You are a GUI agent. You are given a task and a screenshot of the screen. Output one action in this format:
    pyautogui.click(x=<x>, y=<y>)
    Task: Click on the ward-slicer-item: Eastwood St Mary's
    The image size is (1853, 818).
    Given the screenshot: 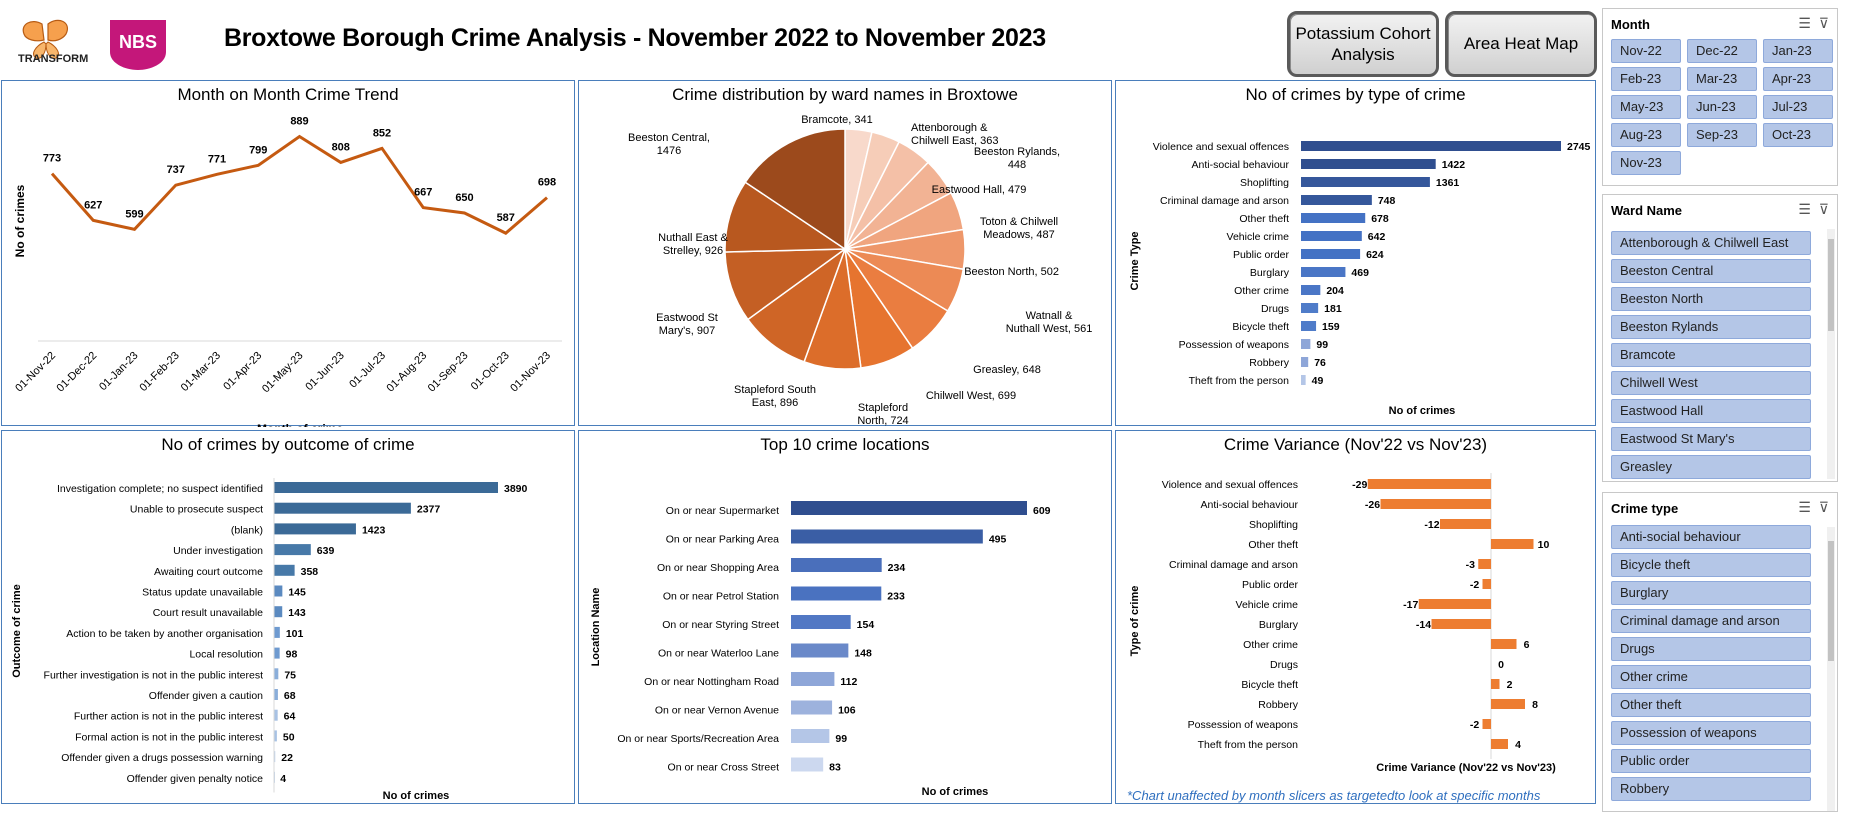 What is the action you would take?
    pyautogui.click(x=1711, y=439)
    